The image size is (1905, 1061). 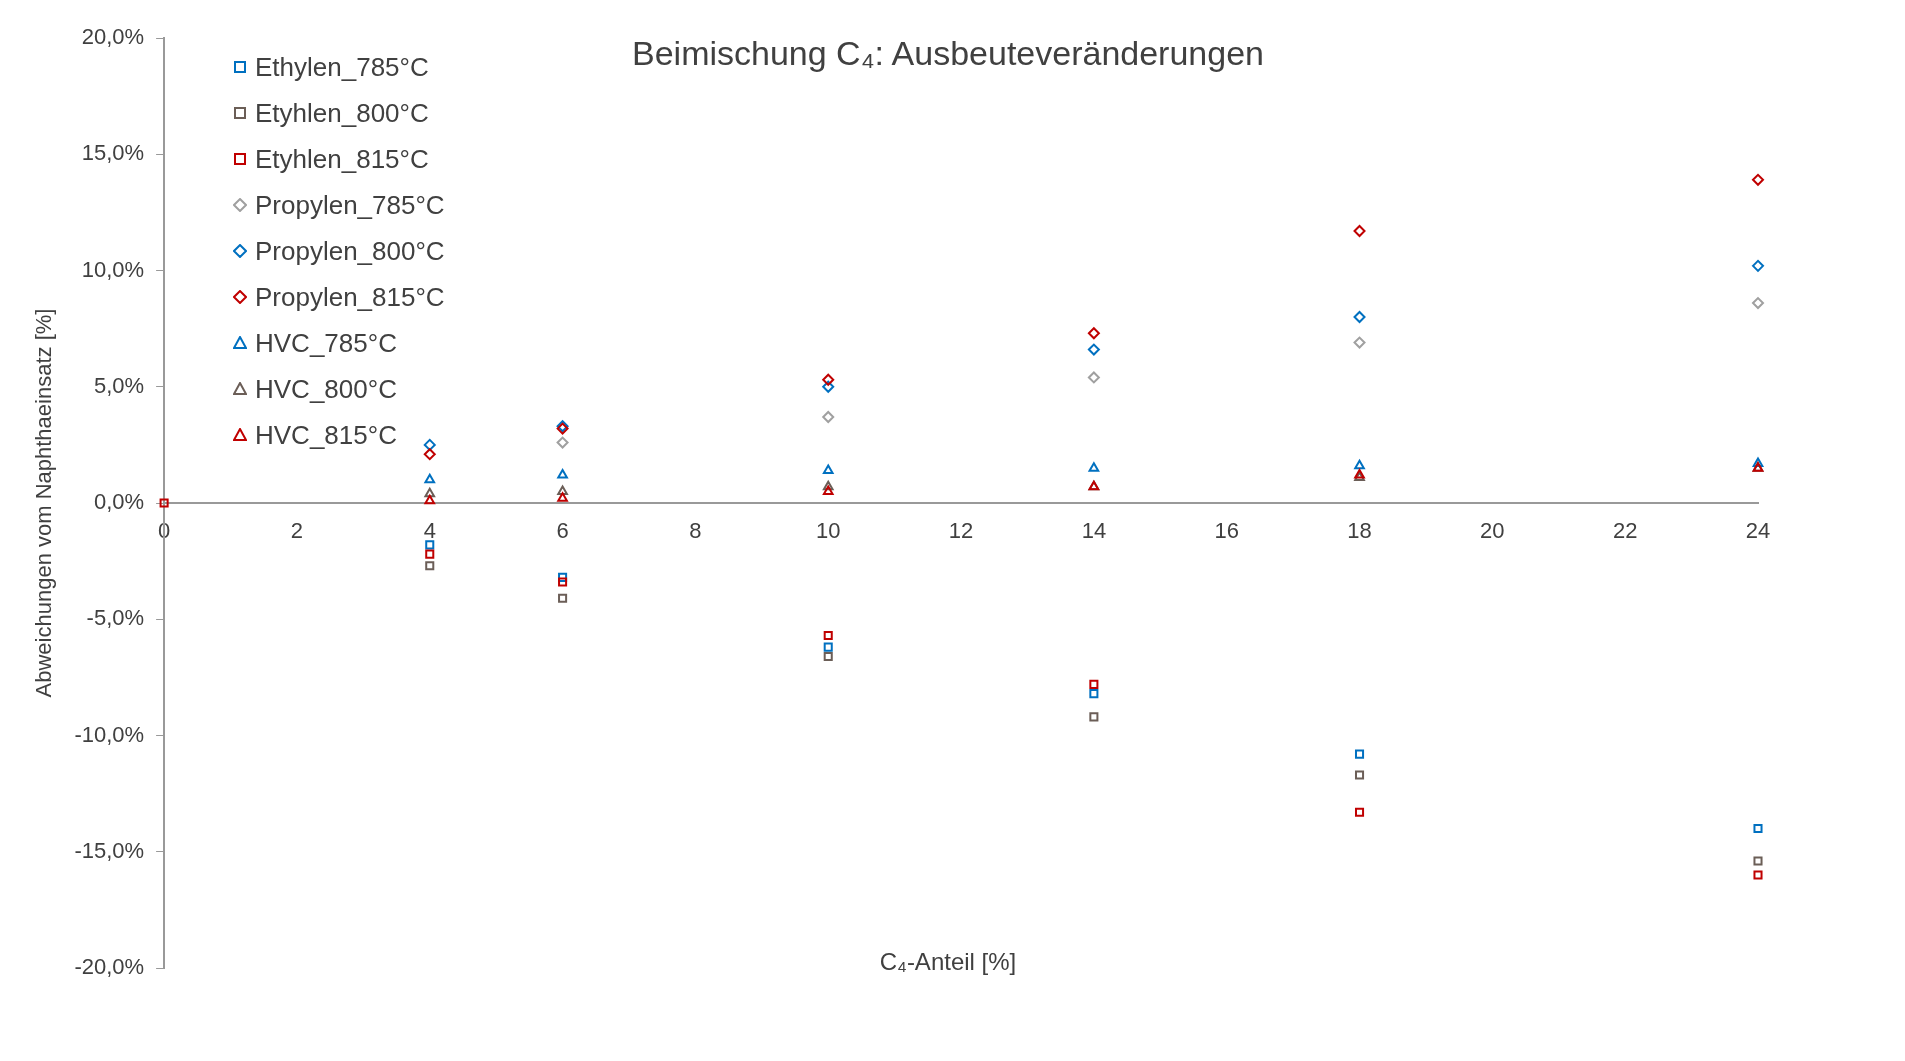 What do you see at coordinates (115, 618) in the screenshot?
I see `y-tick-label: -5,0%` at bounding box center [115, 618].